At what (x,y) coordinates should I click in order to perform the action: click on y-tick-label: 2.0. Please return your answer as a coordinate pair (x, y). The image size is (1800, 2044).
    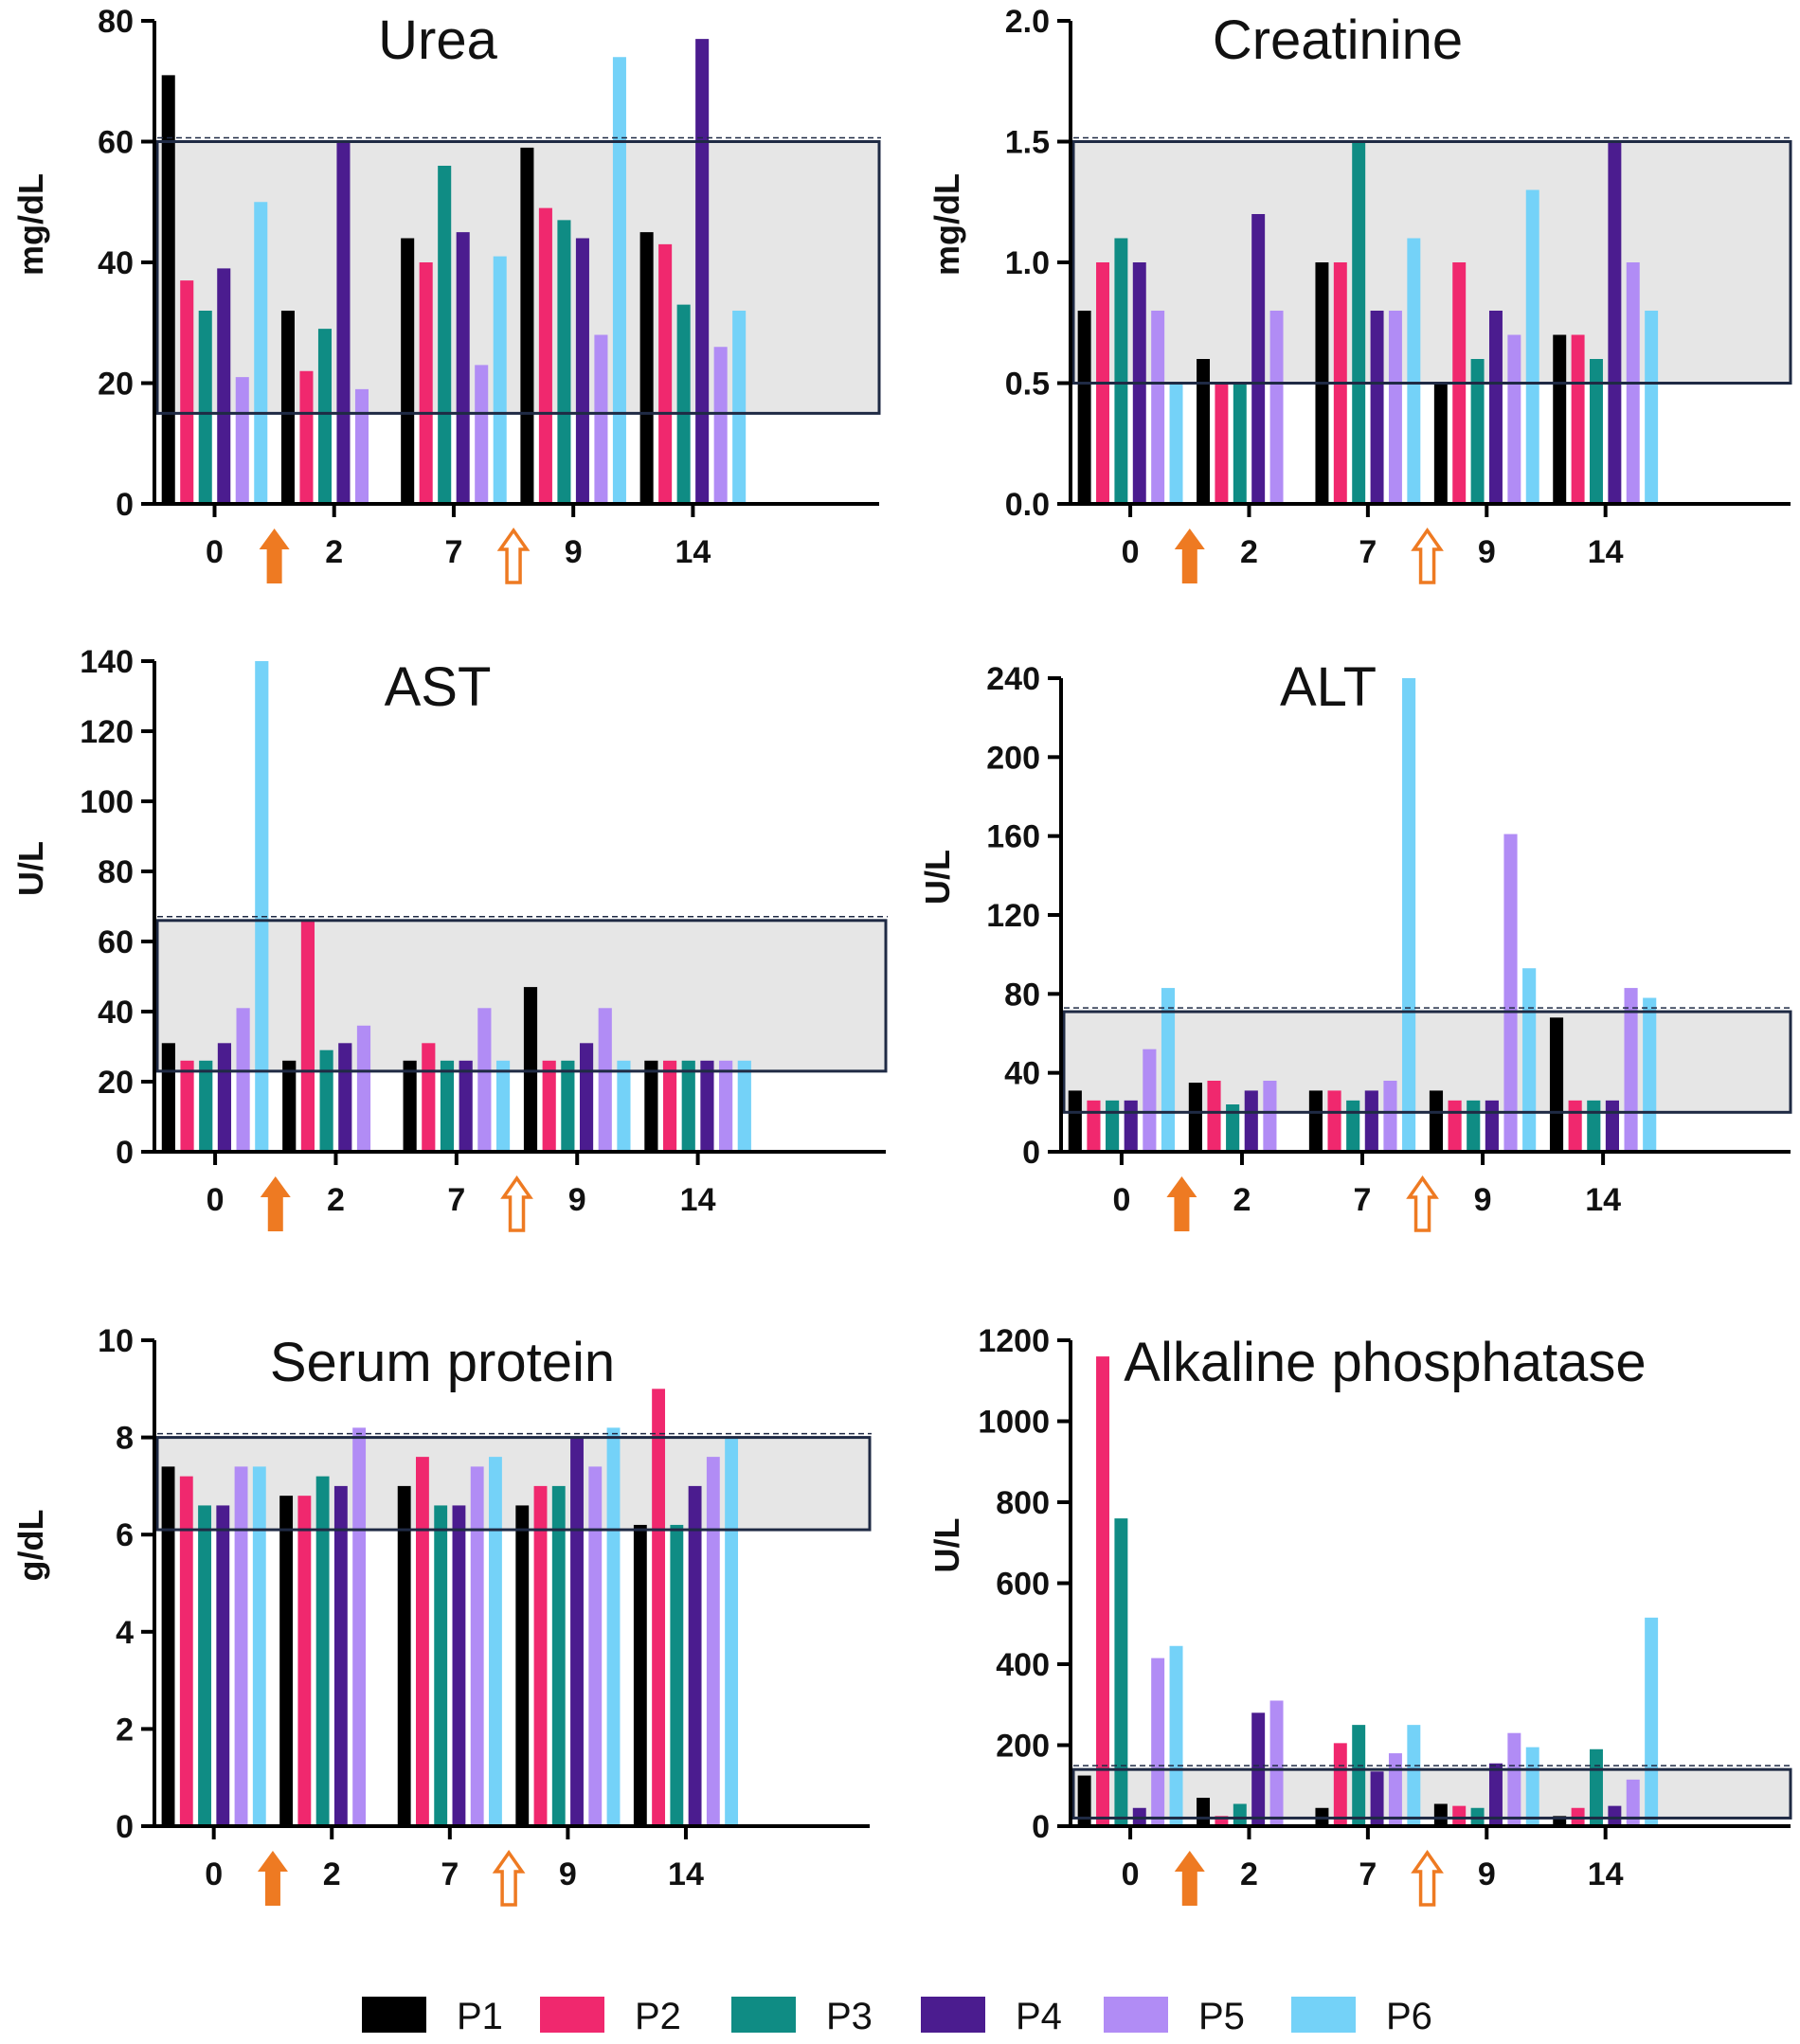
    Looking at the image, I should click on (1027, 22).